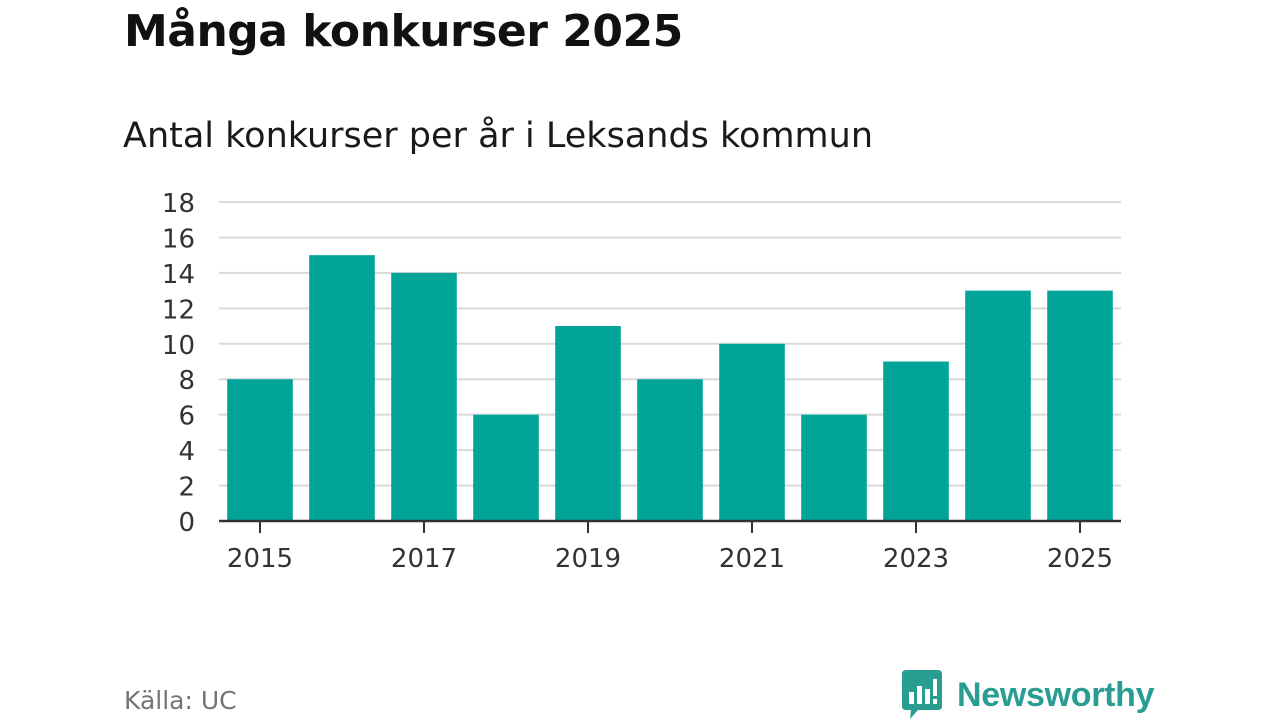 The image size is (1280, 720). What do you see at coordinates (178, 204) in the screenshot?
I see `y-tick-label: 18` at bounding box center [178, 204].